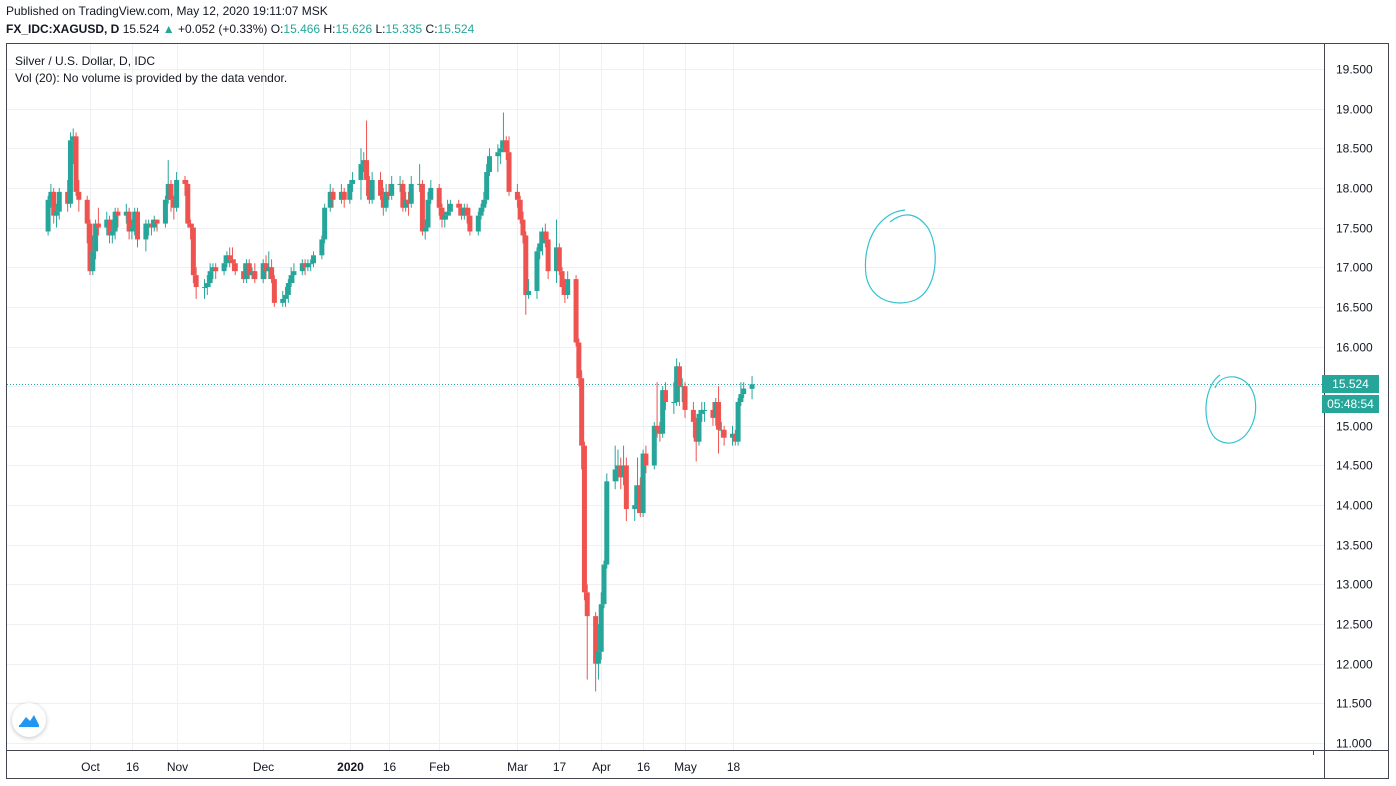  I want to click on x-tick-label: 2020, so click(350, 767).